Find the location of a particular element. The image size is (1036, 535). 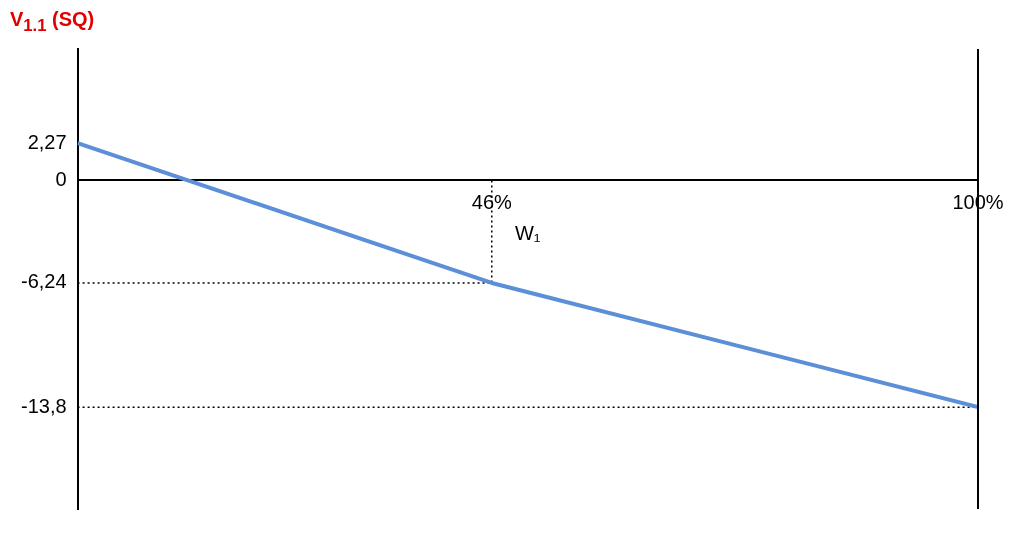

y-tick-label: -13,8 is located at coordinates (43, 405).